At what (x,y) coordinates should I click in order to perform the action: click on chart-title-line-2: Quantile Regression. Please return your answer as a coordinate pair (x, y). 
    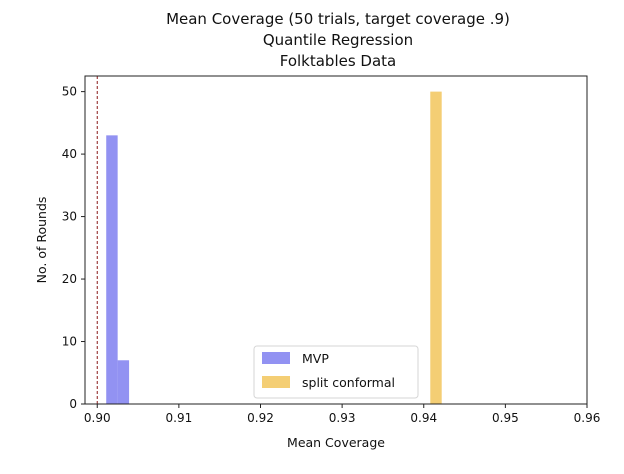
    Looking at the image, I should click on (338, 40).